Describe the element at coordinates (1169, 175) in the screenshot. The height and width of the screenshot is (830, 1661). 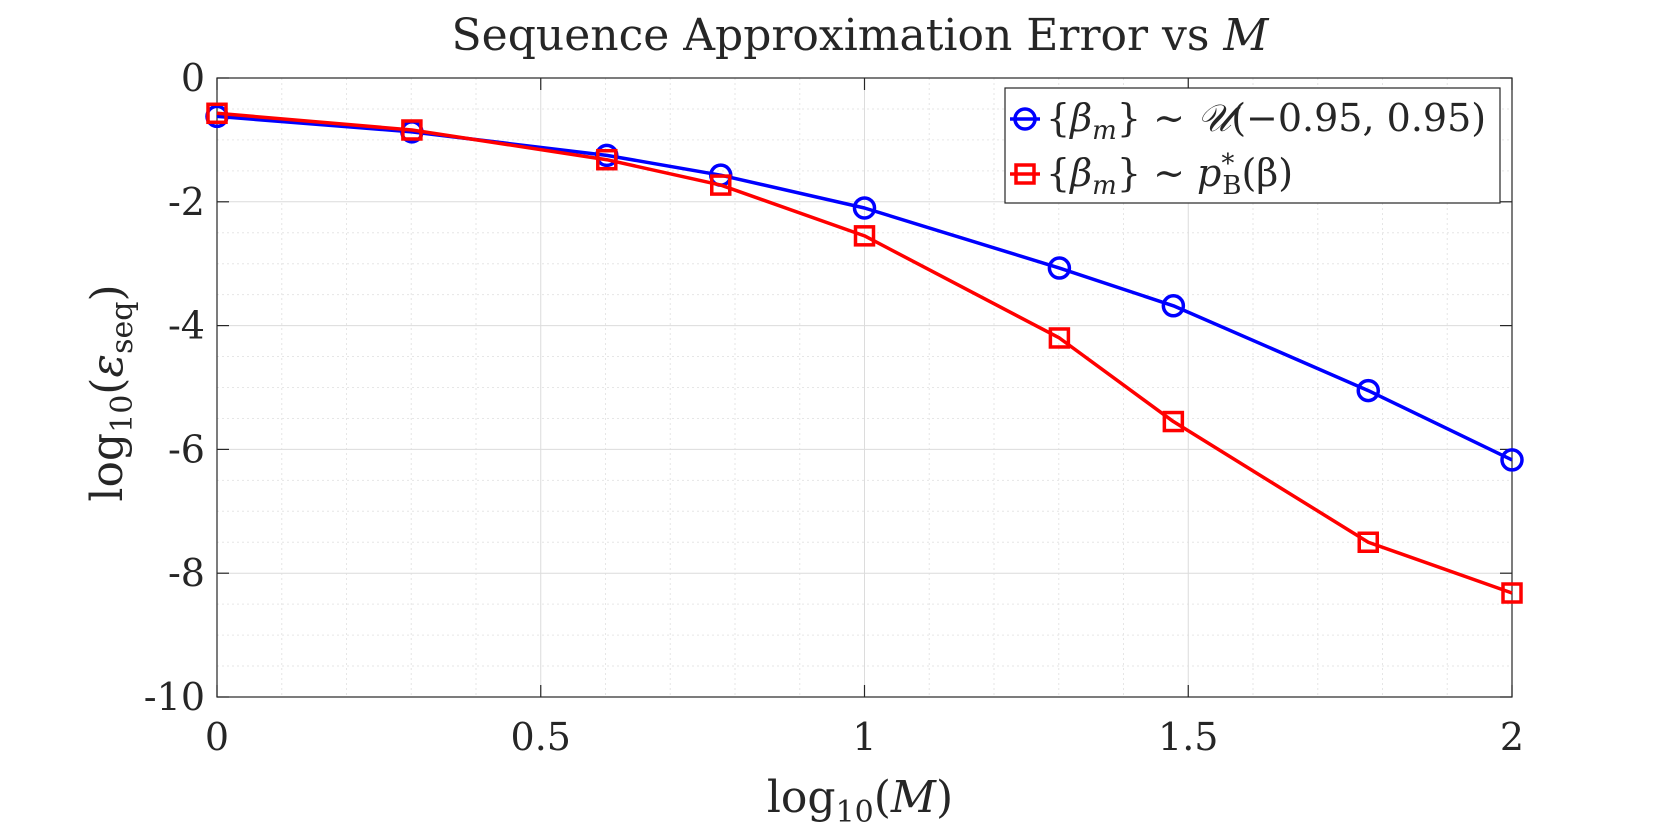
I see `legend-label-optimal: {βm} ∼ p* B(β)` at that location.